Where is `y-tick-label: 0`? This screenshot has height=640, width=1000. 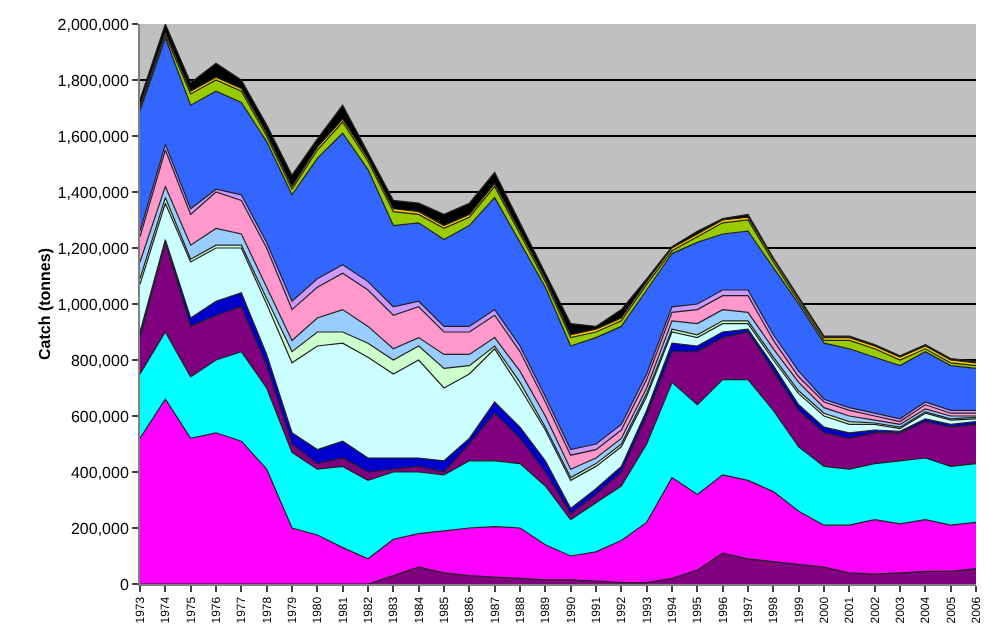
y-tick-label: 0 is located at coordinates (124, 584).